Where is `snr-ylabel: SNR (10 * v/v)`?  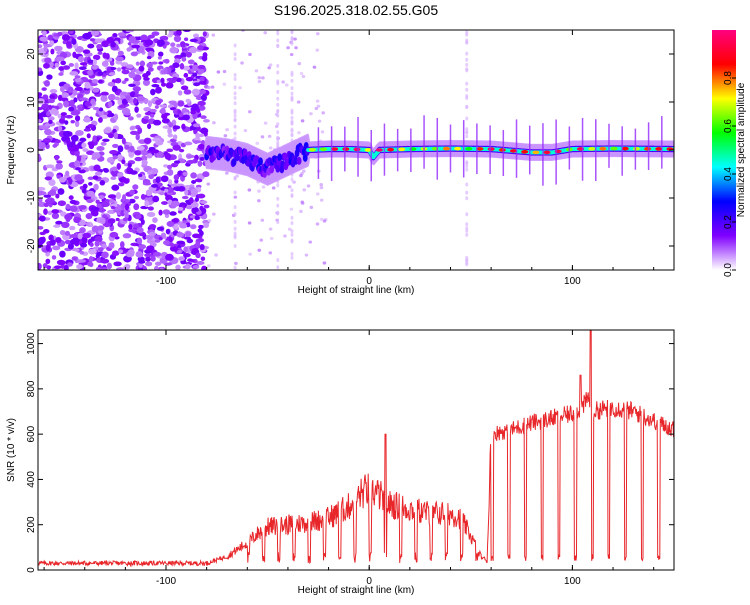
snr-ylabel: SNR (10 * v/v) is located at coordinates (11, 450).